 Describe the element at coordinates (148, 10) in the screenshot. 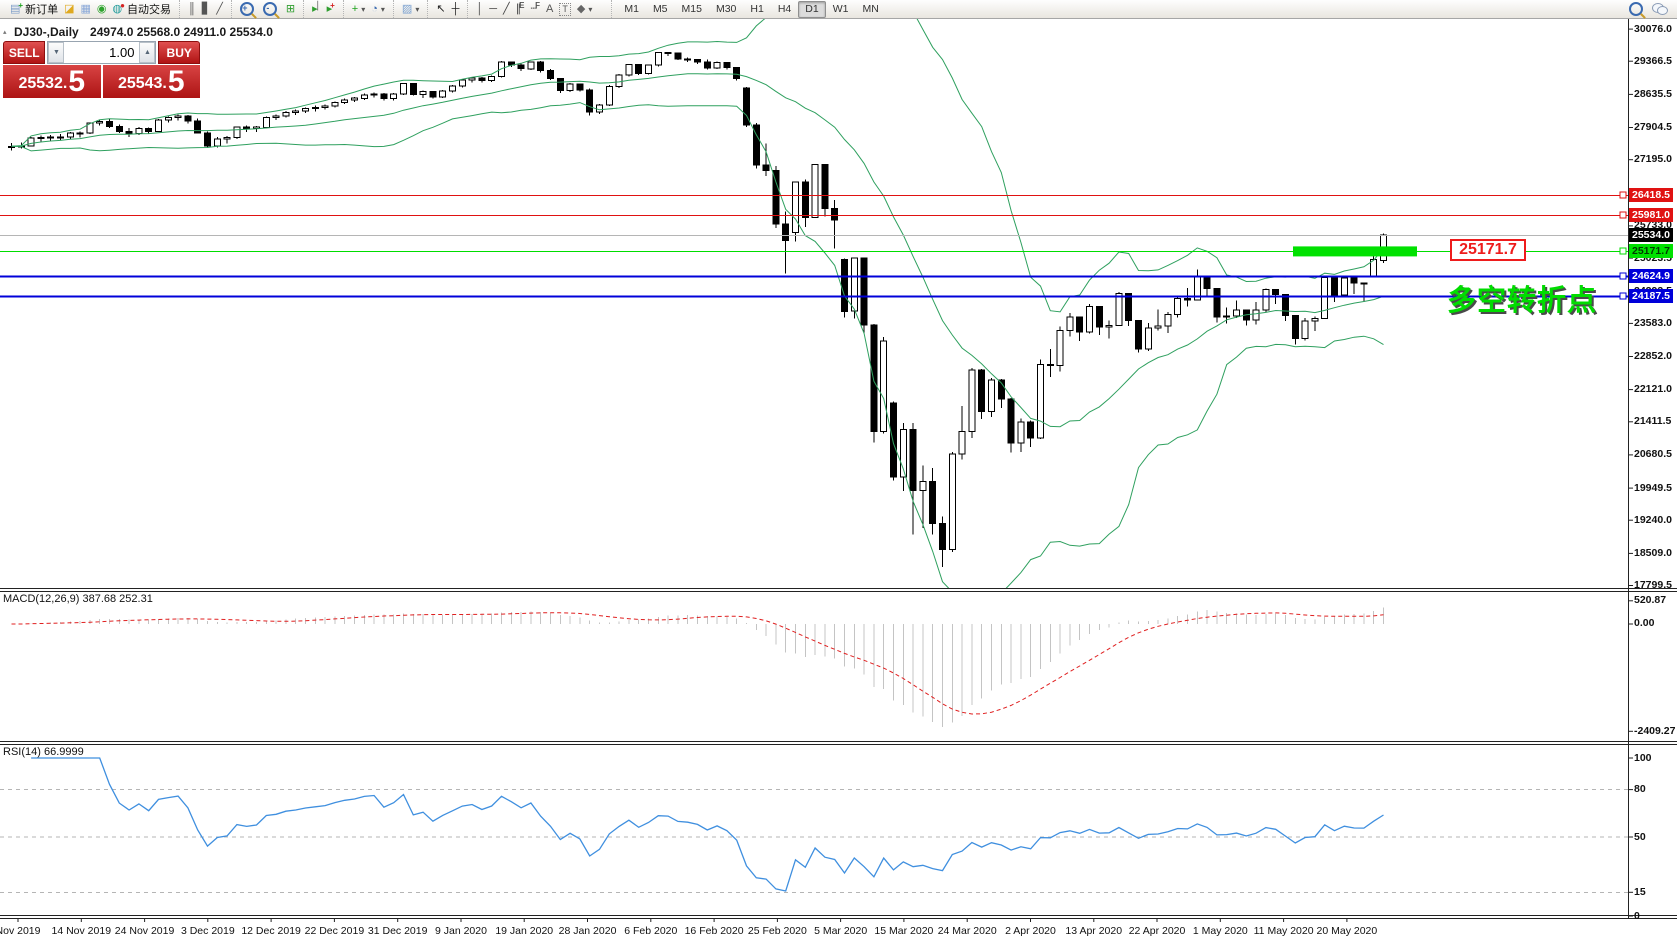

I see `autotrading-label: 自动交易` at that location.